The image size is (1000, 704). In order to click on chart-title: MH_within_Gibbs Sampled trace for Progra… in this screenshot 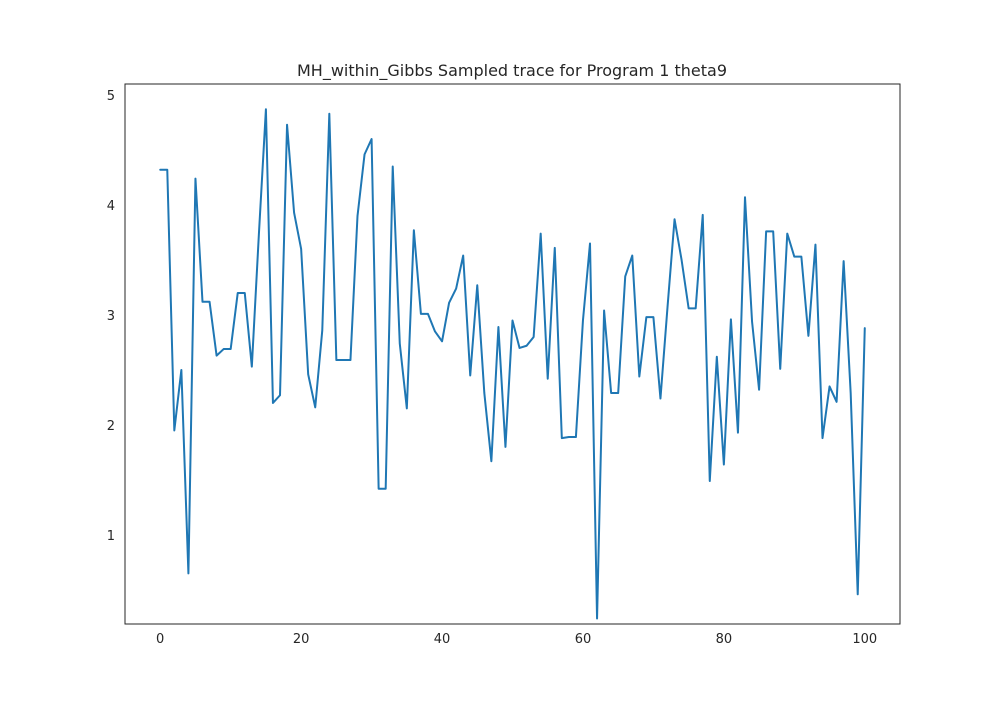, I will do `click(512, 71)`.